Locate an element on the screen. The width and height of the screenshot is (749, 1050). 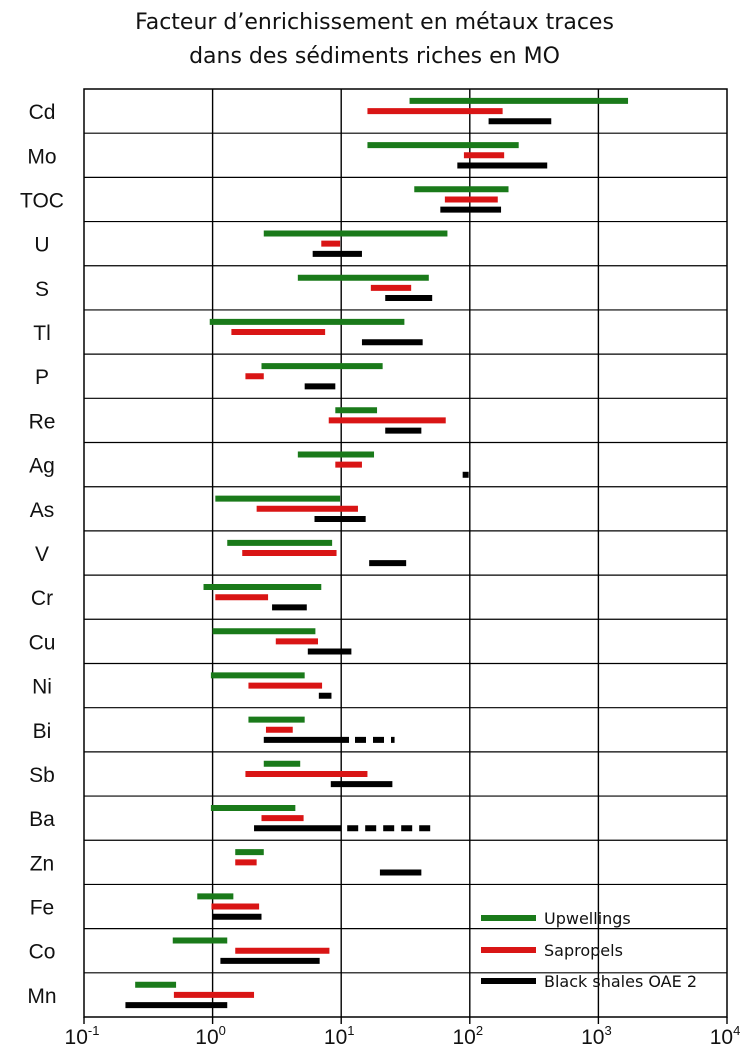
x-tick-label: 10¹ is located at coordinates (339, 1036).